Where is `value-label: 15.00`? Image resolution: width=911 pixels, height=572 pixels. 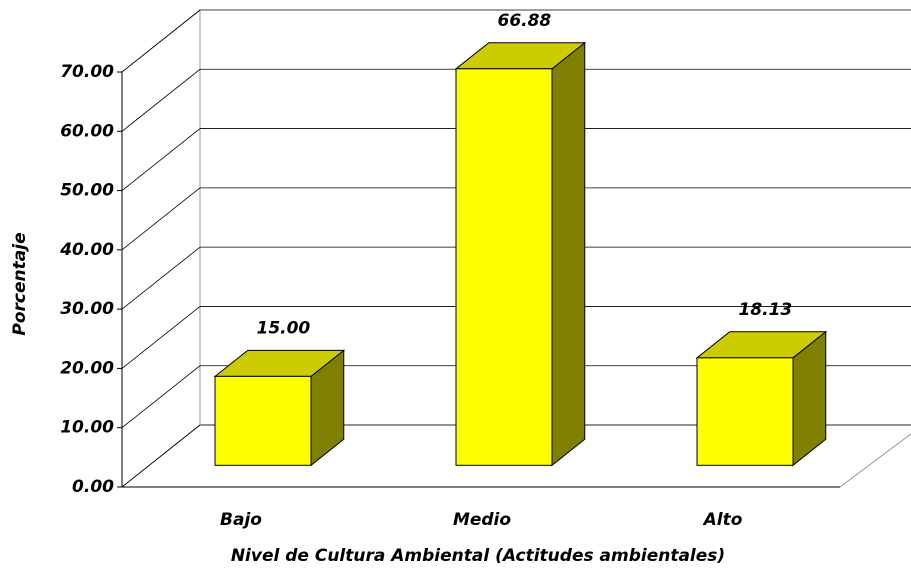 value-label: 15.00 is located at coordinates (283, 328).